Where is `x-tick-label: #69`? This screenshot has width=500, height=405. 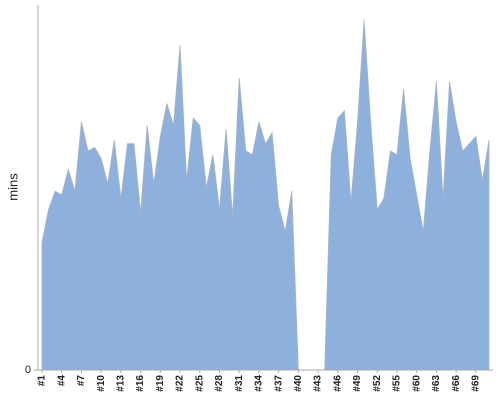
x-tick-label: #69 is located at coordinates (475, 383).